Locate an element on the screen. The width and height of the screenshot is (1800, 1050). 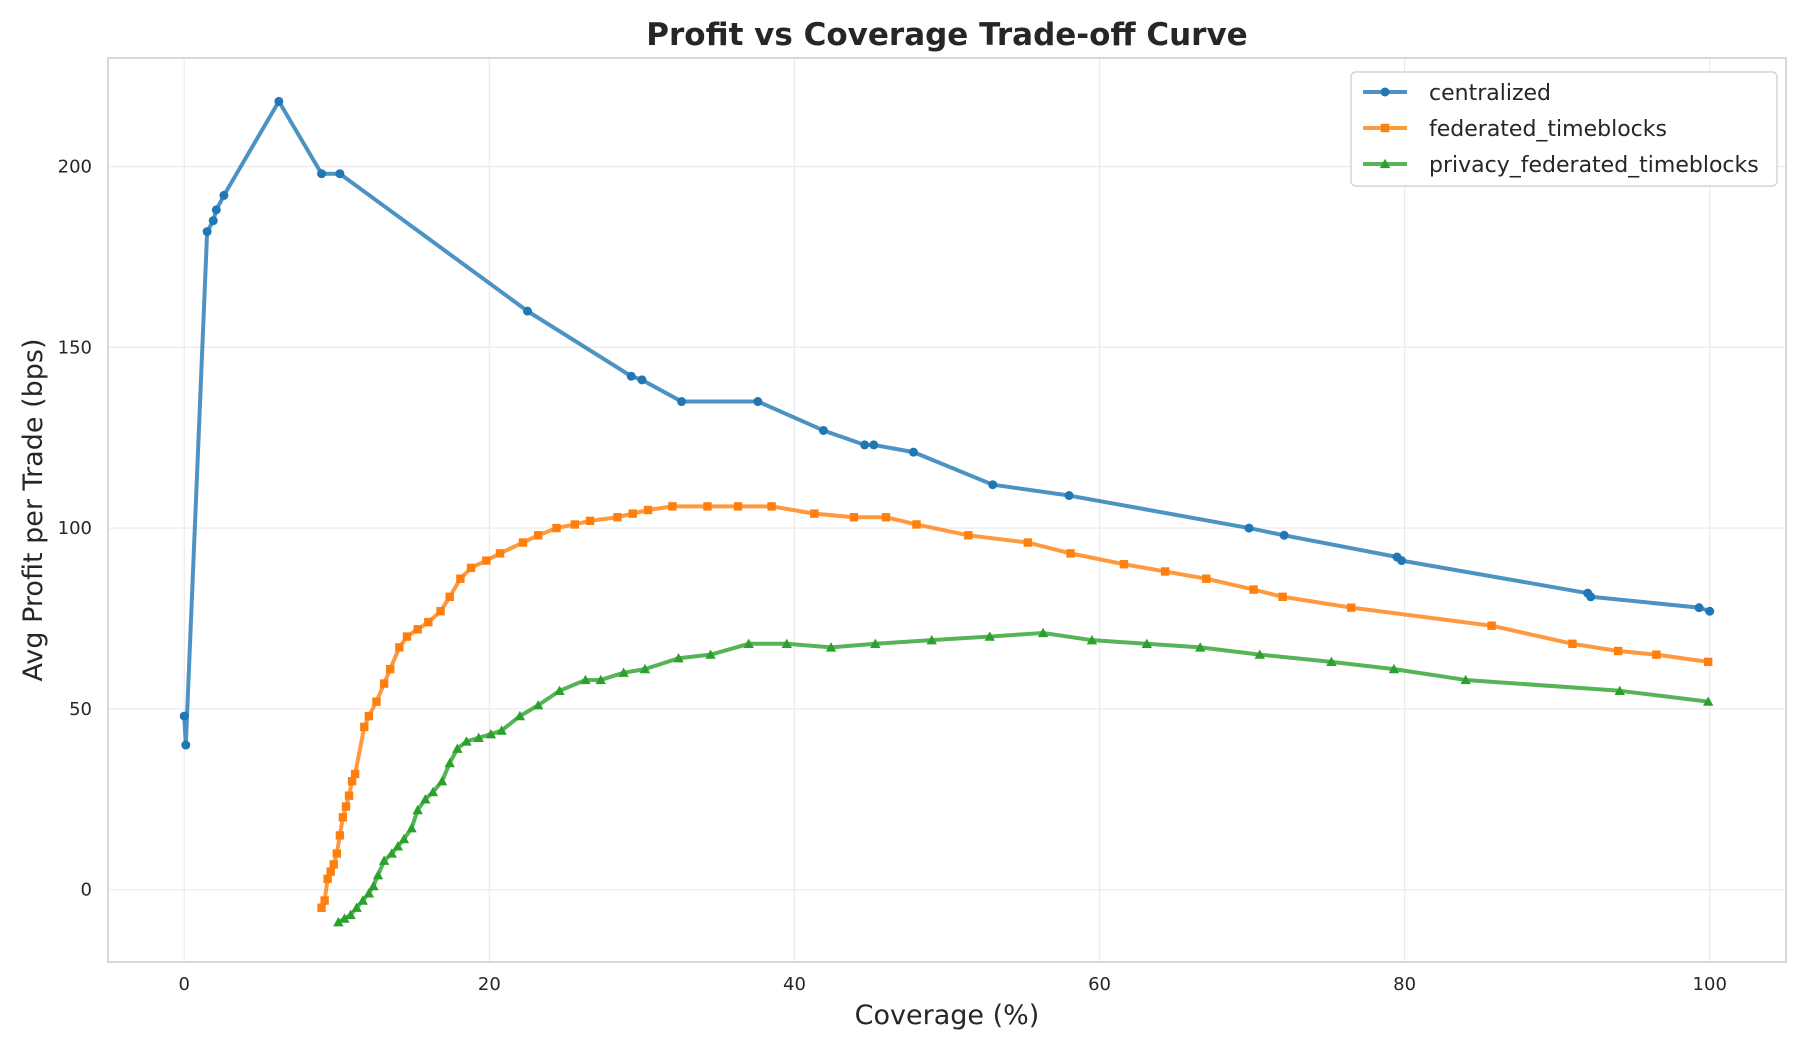
x-tick-label: 20 is located at coordinates (489, 984).